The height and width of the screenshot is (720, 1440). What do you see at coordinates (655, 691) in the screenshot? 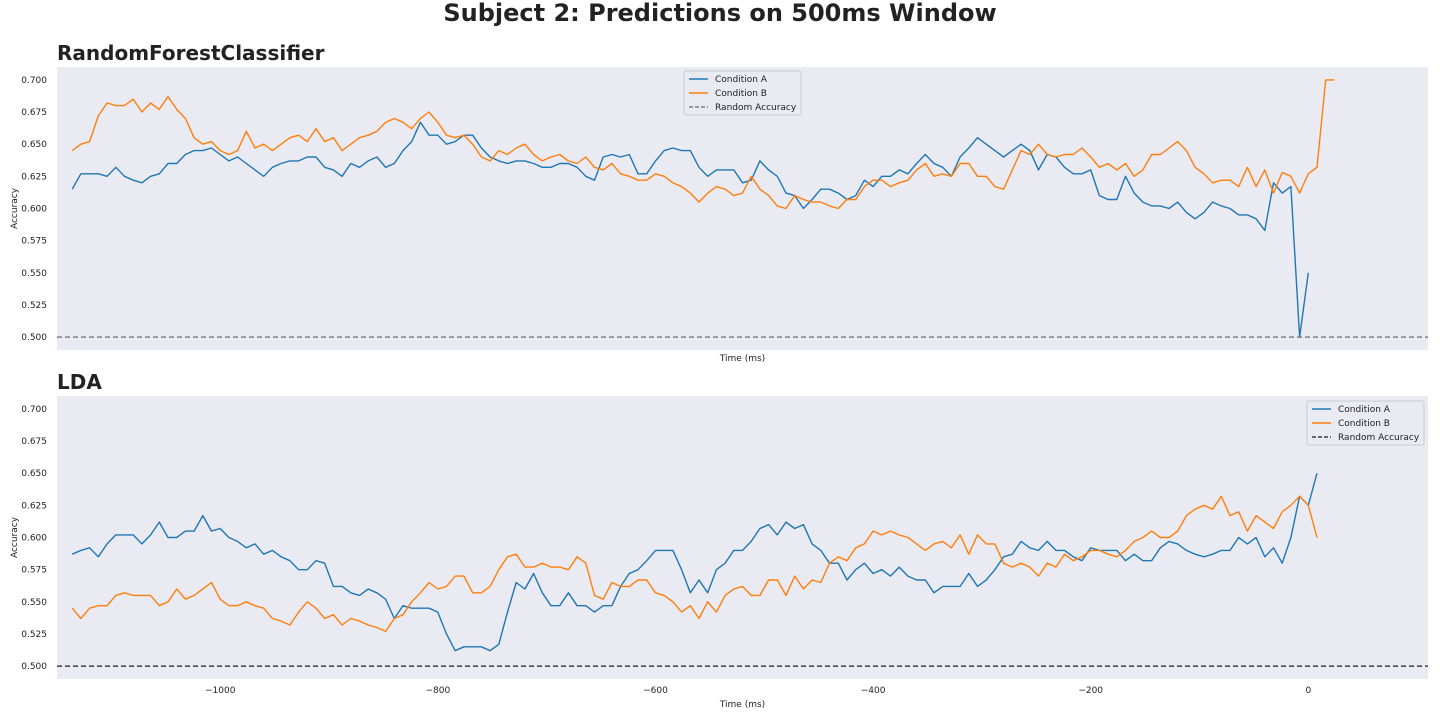
I see `x-tick-label: −600` at bounding box center [655, 691].